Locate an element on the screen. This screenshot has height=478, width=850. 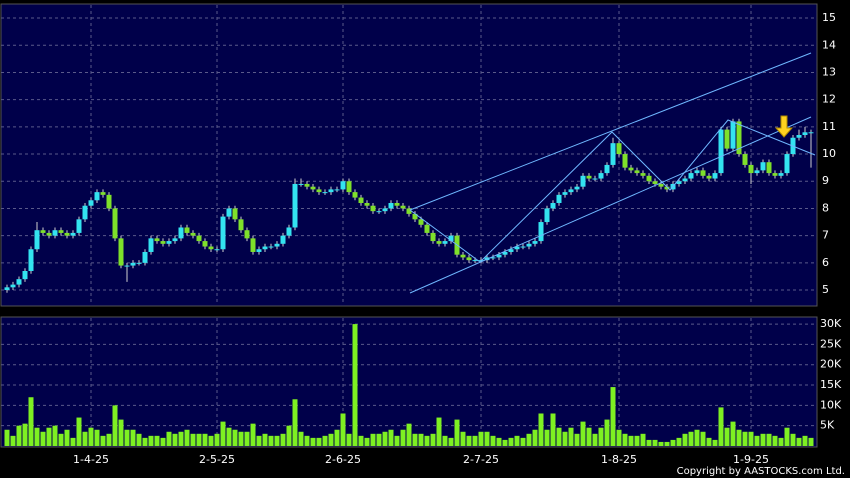
copyright: Copyright by AASTOCKS.com Ltd. is located at coordinates (761, 471).